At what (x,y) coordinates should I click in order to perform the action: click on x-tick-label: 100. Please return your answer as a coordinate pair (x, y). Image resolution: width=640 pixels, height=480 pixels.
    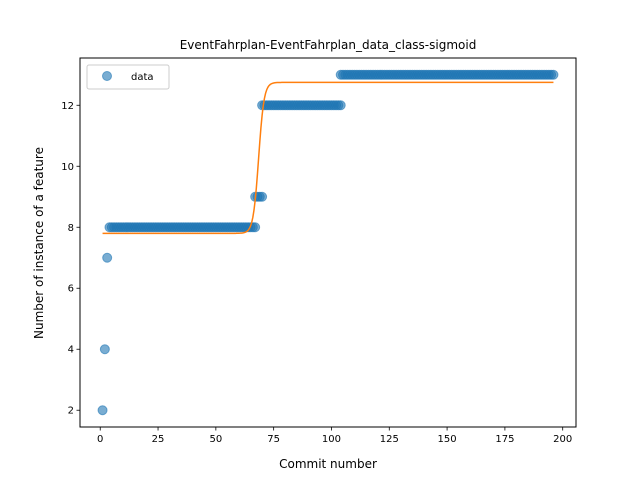
    Looking at the image, I should click on (331, 439).